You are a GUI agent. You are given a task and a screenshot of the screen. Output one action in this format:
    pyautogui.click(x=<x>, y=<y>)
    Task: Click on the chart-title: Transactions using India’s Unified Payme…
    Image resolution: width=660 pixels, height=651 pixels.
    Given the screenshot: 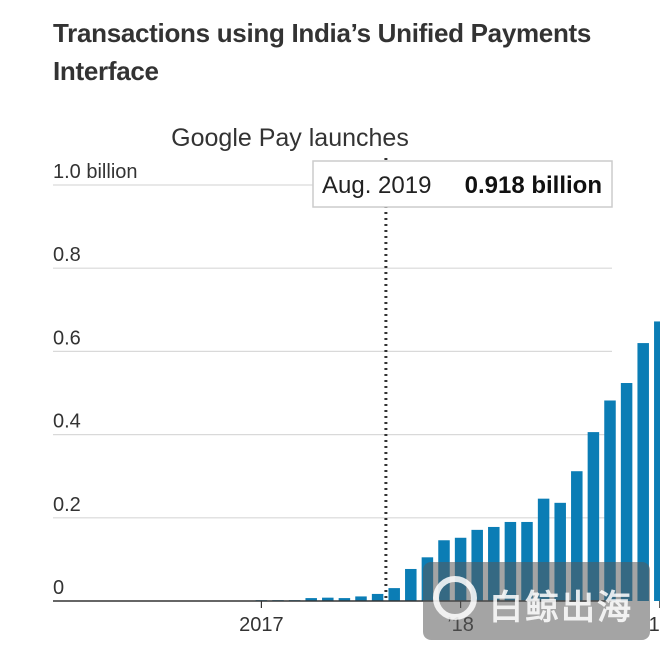 What is the action you would take?
    pyautogui.click(x=322, y=52)
    